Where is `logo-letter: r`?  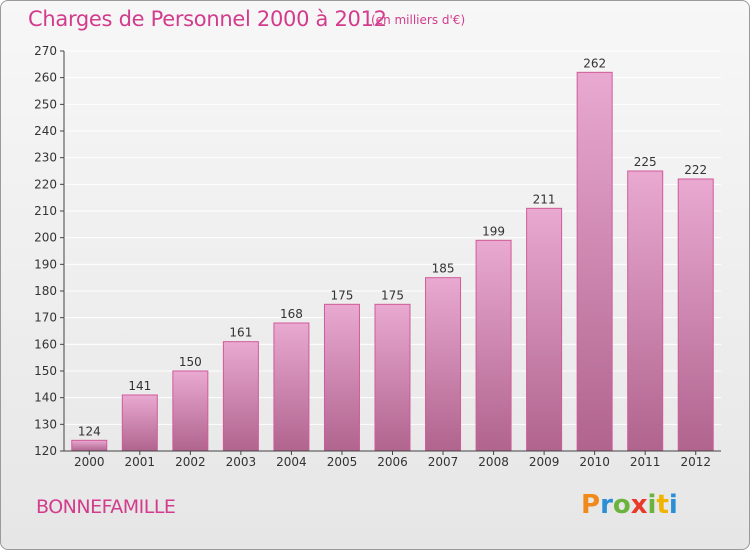
logo-letter: r is located at coordinates (606, 505).